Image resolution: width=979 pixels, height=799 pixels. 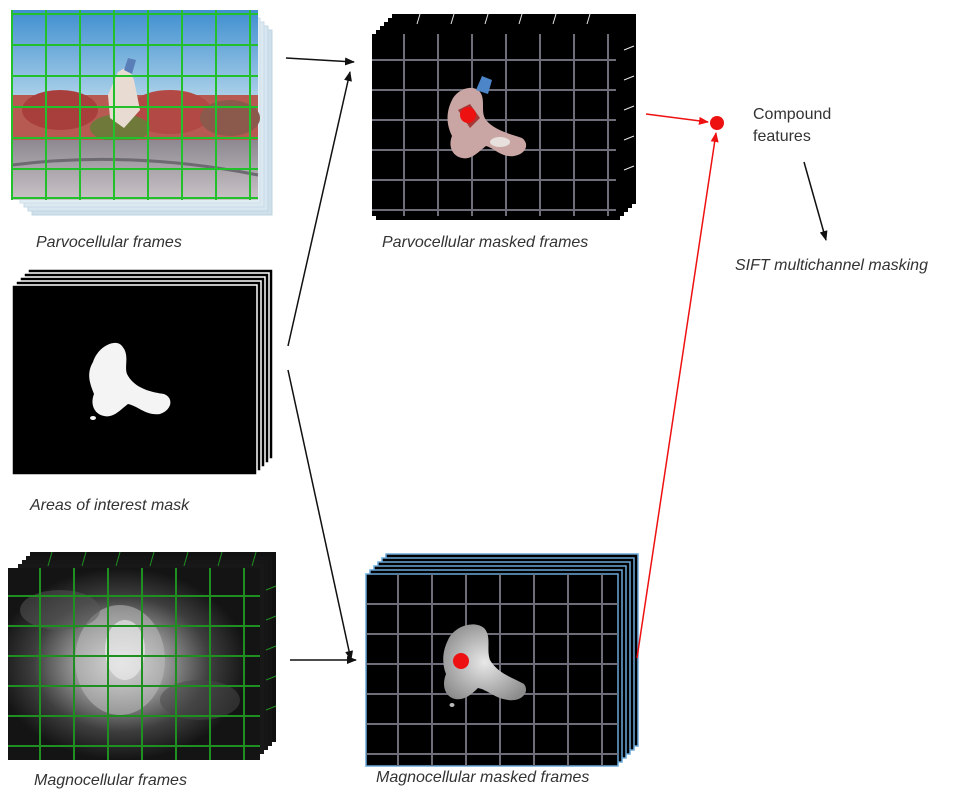 What do you see at coordinates (782, 136) in the screenshot?
I see `label-compound-line2: features` at bounding box center [782, 136].